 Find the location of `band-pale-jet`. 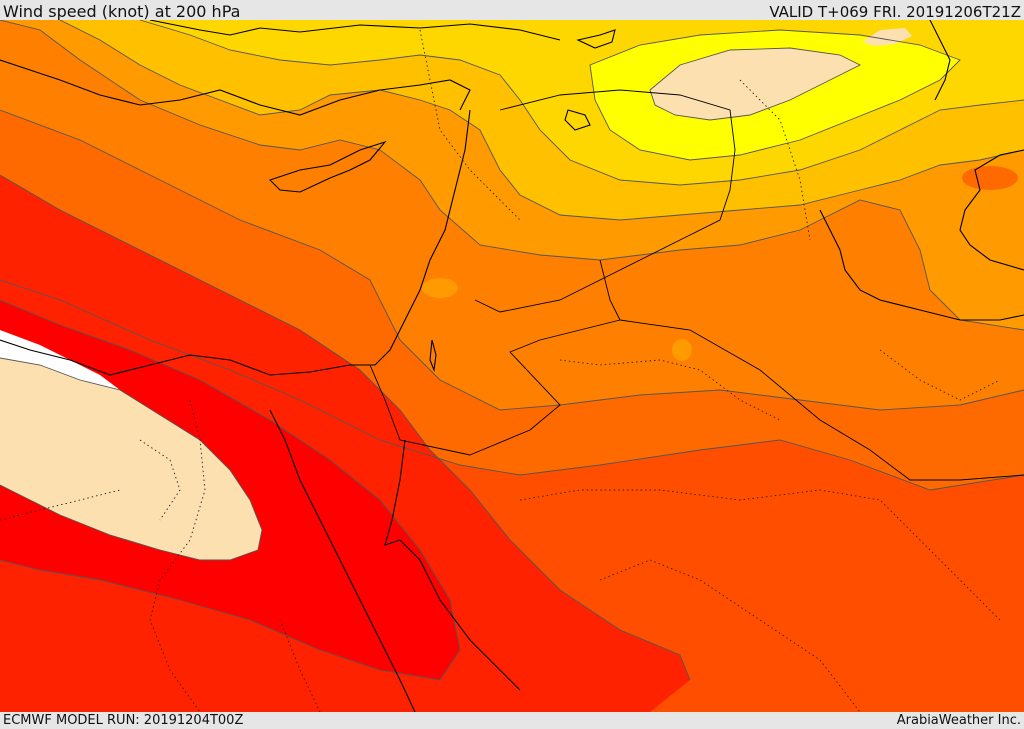

band-pale-jet is located at coordinates (131, 459).